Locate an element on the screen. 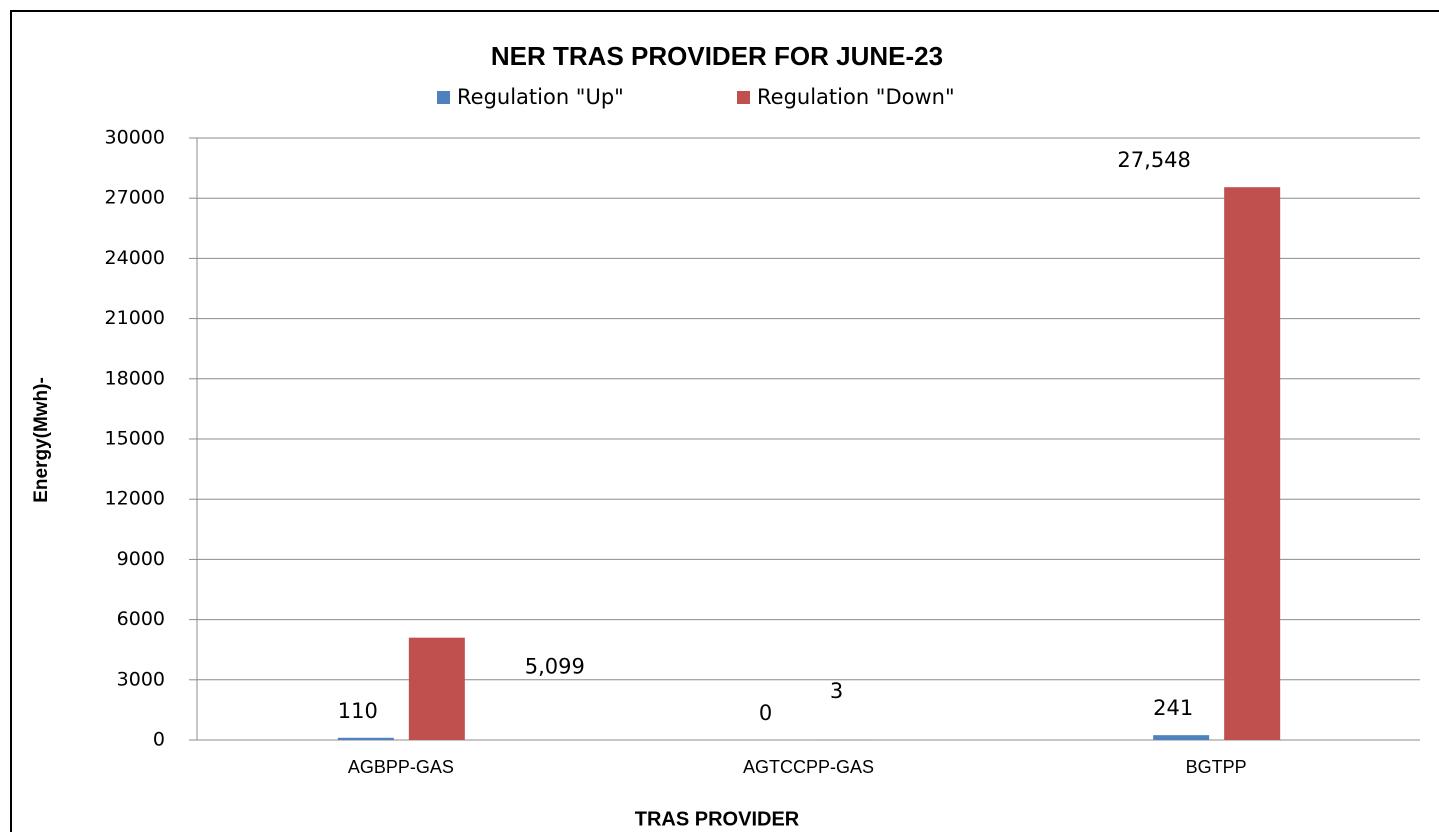  legend-label: Regulation "Down" is located at coordinates (856, 97).